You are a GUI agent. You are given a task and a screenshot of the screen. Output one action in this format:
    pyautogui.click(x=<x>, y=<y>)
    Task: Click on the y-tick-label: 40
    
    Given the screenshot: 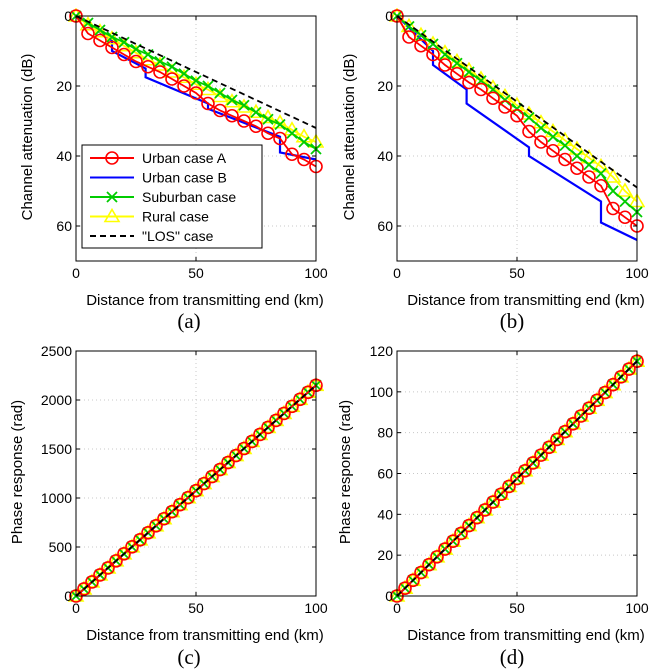 What is the action you would take?
    pyautogui.click(x=64, y=156)
    